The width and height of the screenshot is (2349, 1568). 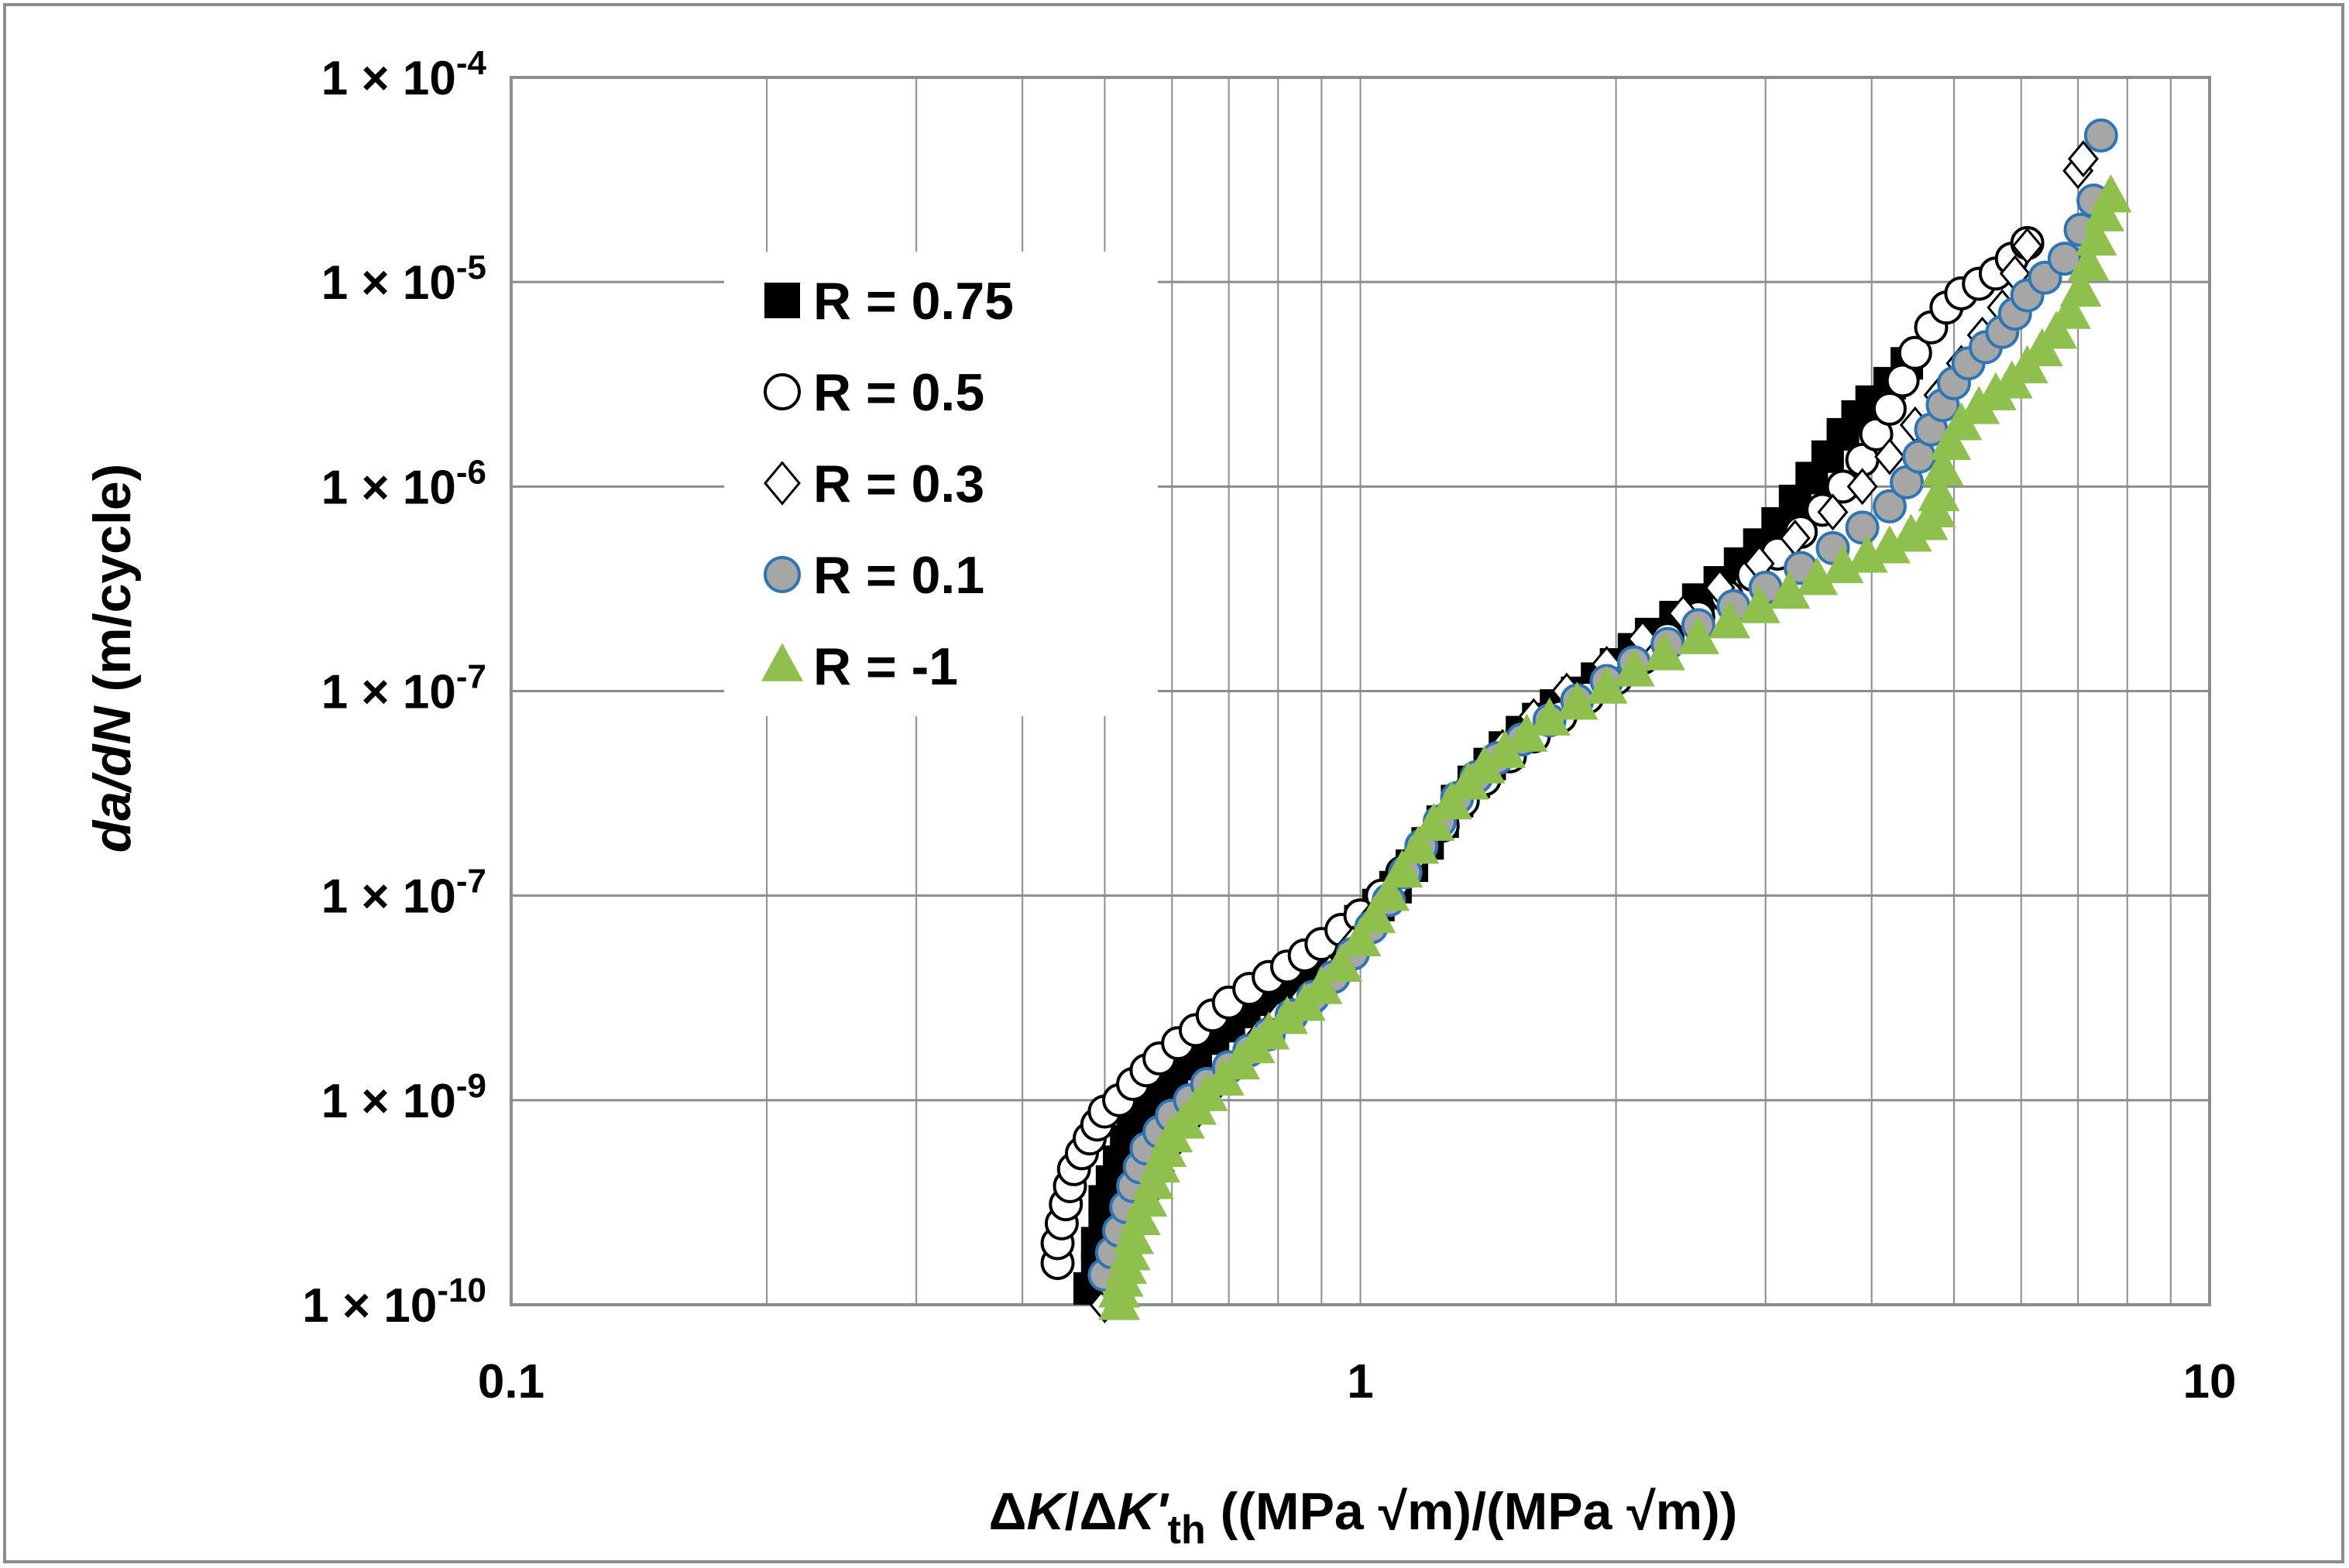 I want to click on legend-label: R = 0.5, so click(x=898, y=392).